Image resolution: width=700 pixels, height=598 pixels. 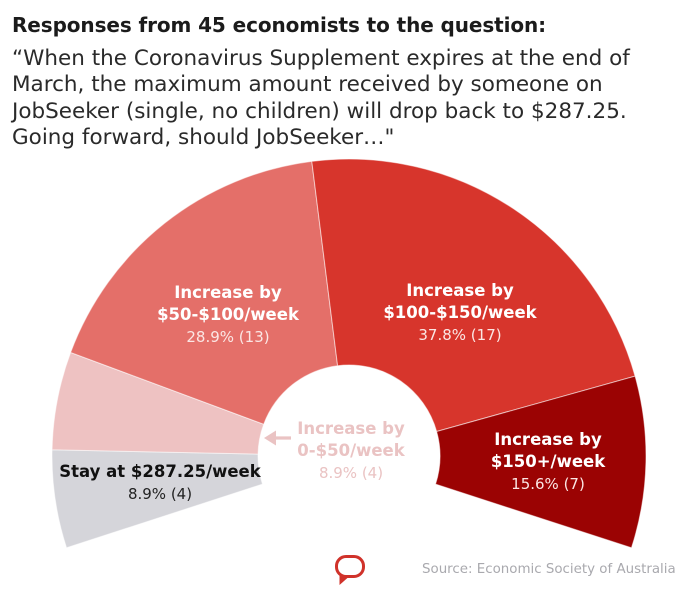 What do you see at coordinates (228, 337) in the screenshot?
I see `segment-label-value: 28.9% (13)` at bounding box center [228, 337].